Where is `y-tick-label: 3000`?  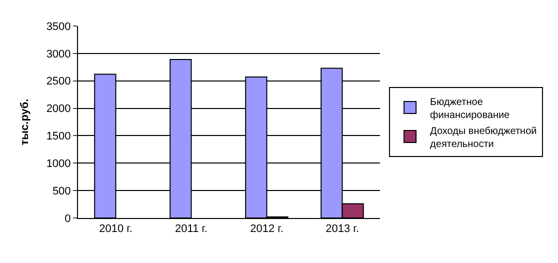 y-tick-label: 3000 is located at coordinates (58, 54).